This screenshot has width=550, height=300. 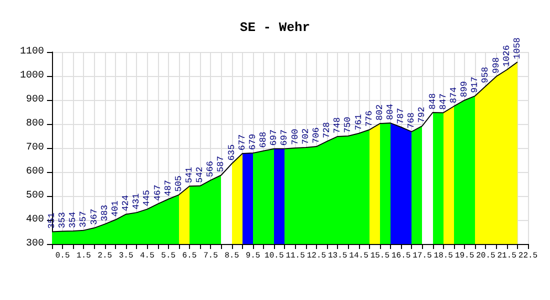 I want to click on data-label: 367, so click(x=94, y=216).